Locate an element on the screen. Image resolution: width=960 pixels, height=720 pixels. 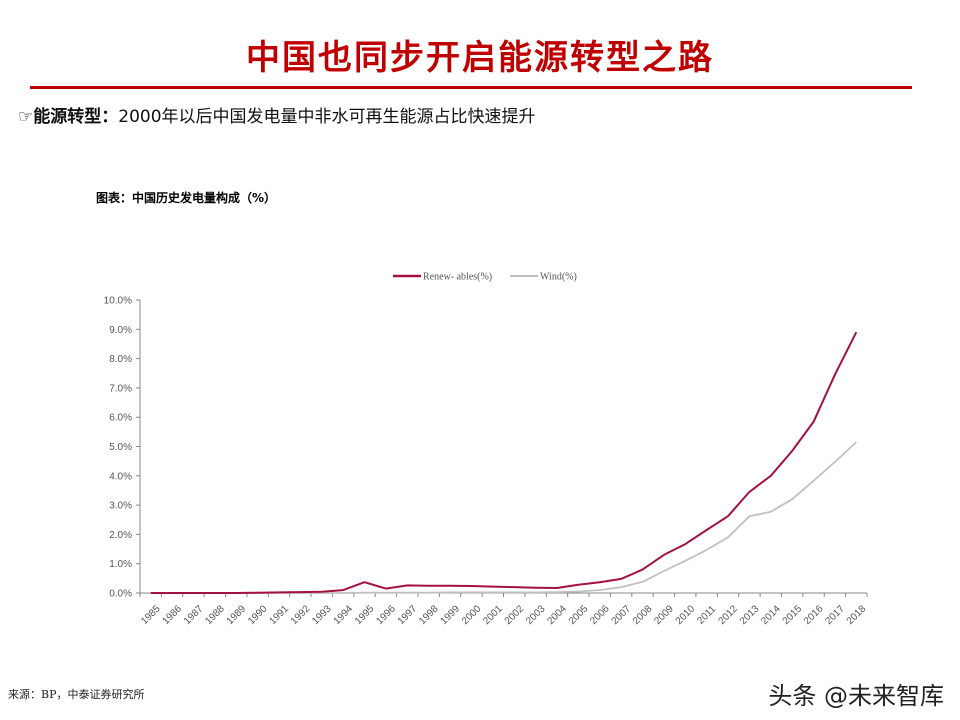
x-tick-label: 2001 is located at coordinates (493, 615).